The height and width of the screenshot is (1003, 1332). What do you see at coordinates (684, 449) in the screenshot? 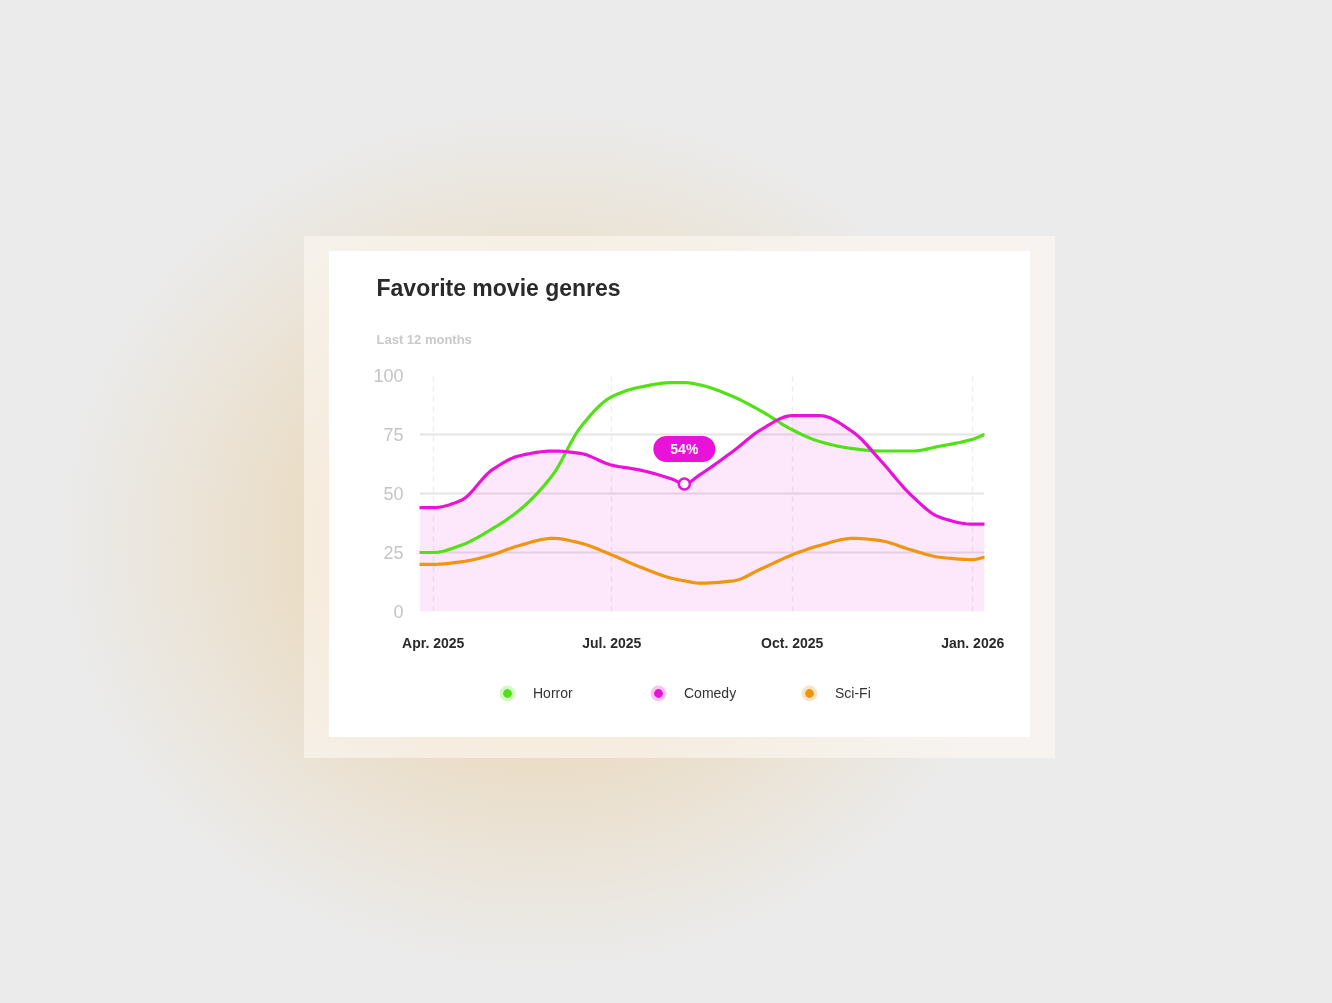
I see `annotation: 54%` at bounding box center [684, 449].